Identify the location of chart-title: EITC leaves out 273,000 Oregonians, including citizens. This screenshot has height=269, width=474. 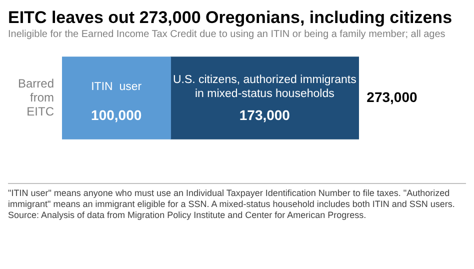
(231, 18).